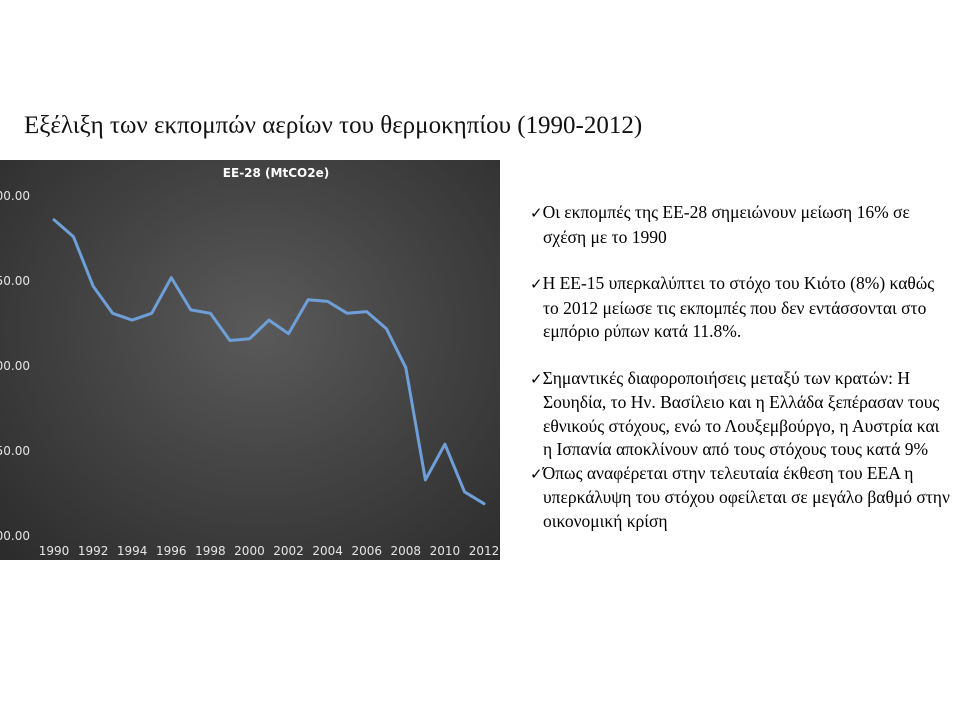 The image size is (960, 720). What do you see at coordinates (288, 551) in the screenshot?
I see `x-tick-label: 2002` at bounding box center [288, 551].